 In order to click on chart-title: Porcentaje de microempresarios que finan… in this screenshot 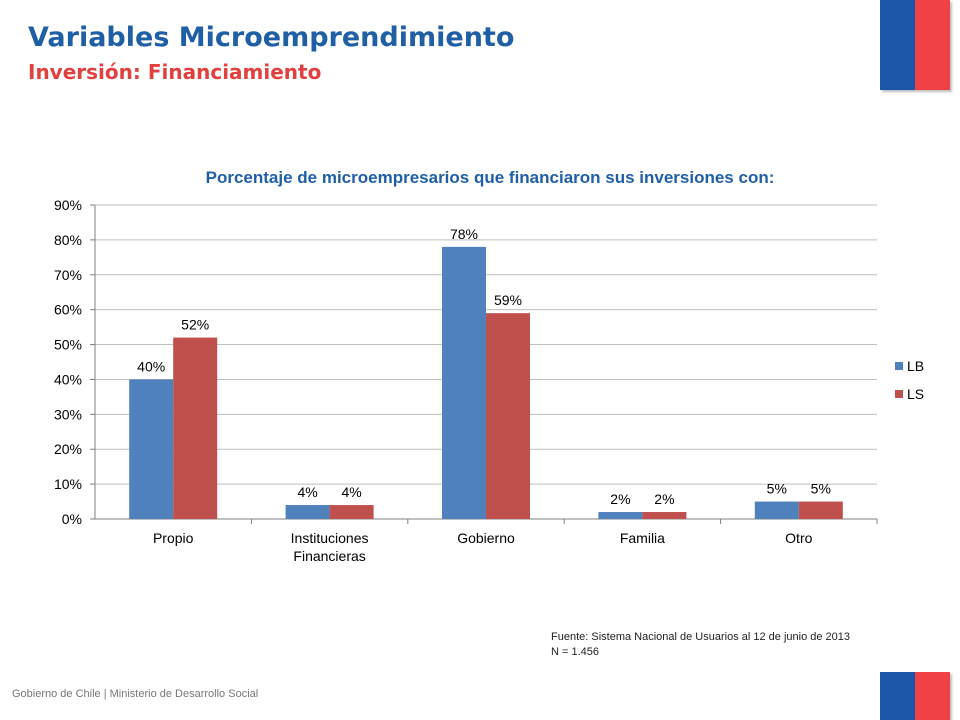, I will do `click(490, 177)`.